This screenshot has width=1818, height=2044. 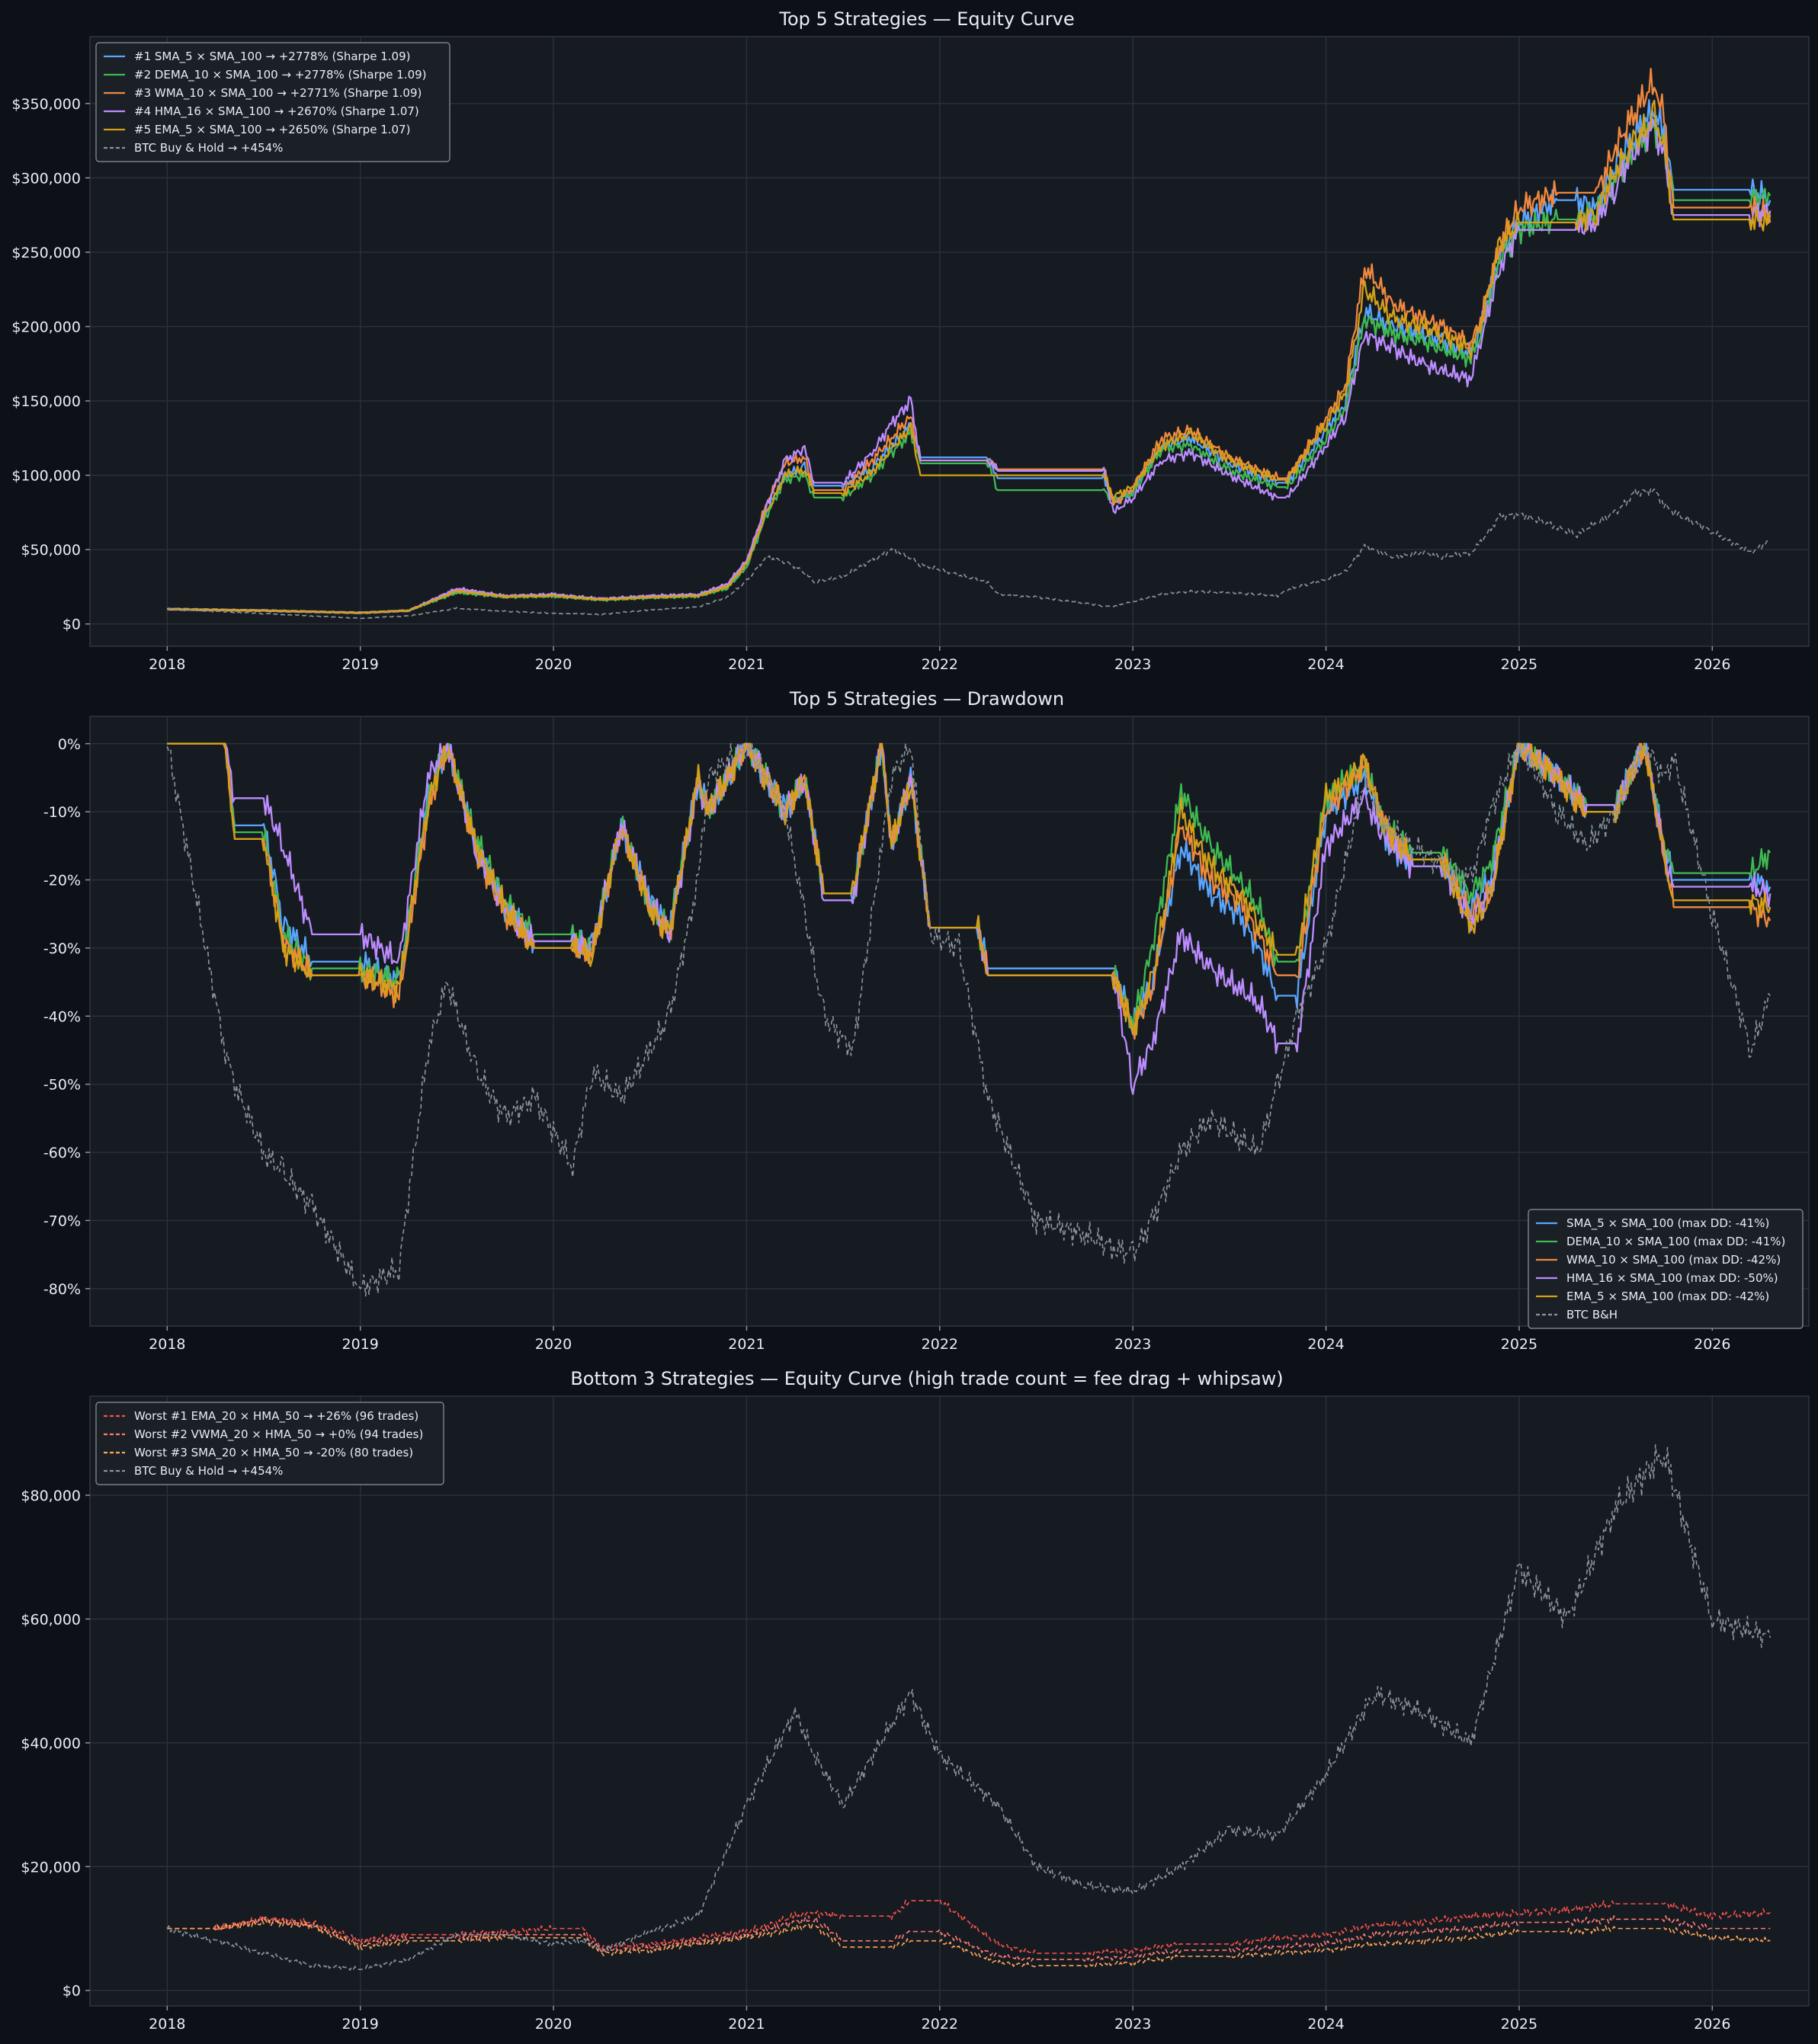 I want to click on legend-label: WMA_10 × SMA_100 (max DD: -42%), so click(x=1673, y=1260).